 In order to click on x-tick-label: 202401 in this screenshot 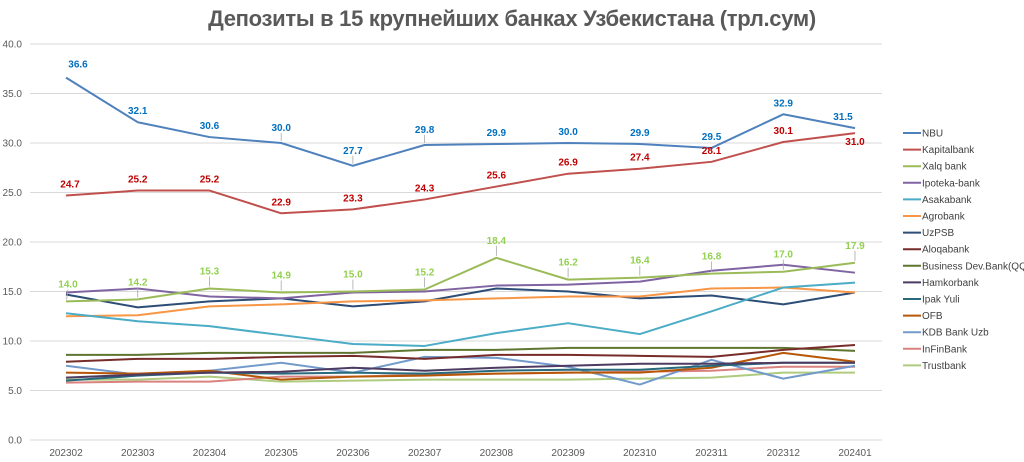, I will do `click(855, 453)`.